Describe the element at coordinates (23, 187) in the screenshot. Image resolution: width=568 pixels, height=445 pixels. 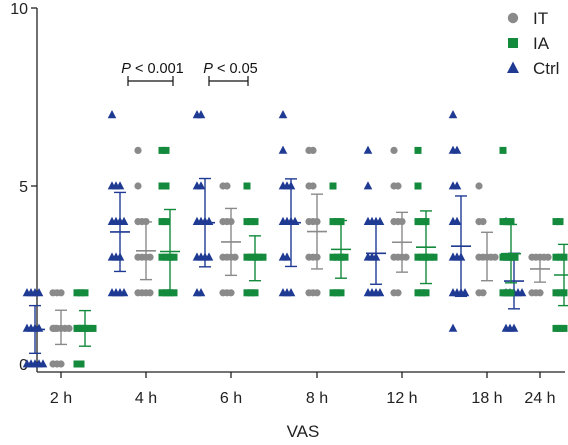
I see `y-tick-label: 5` at that location.